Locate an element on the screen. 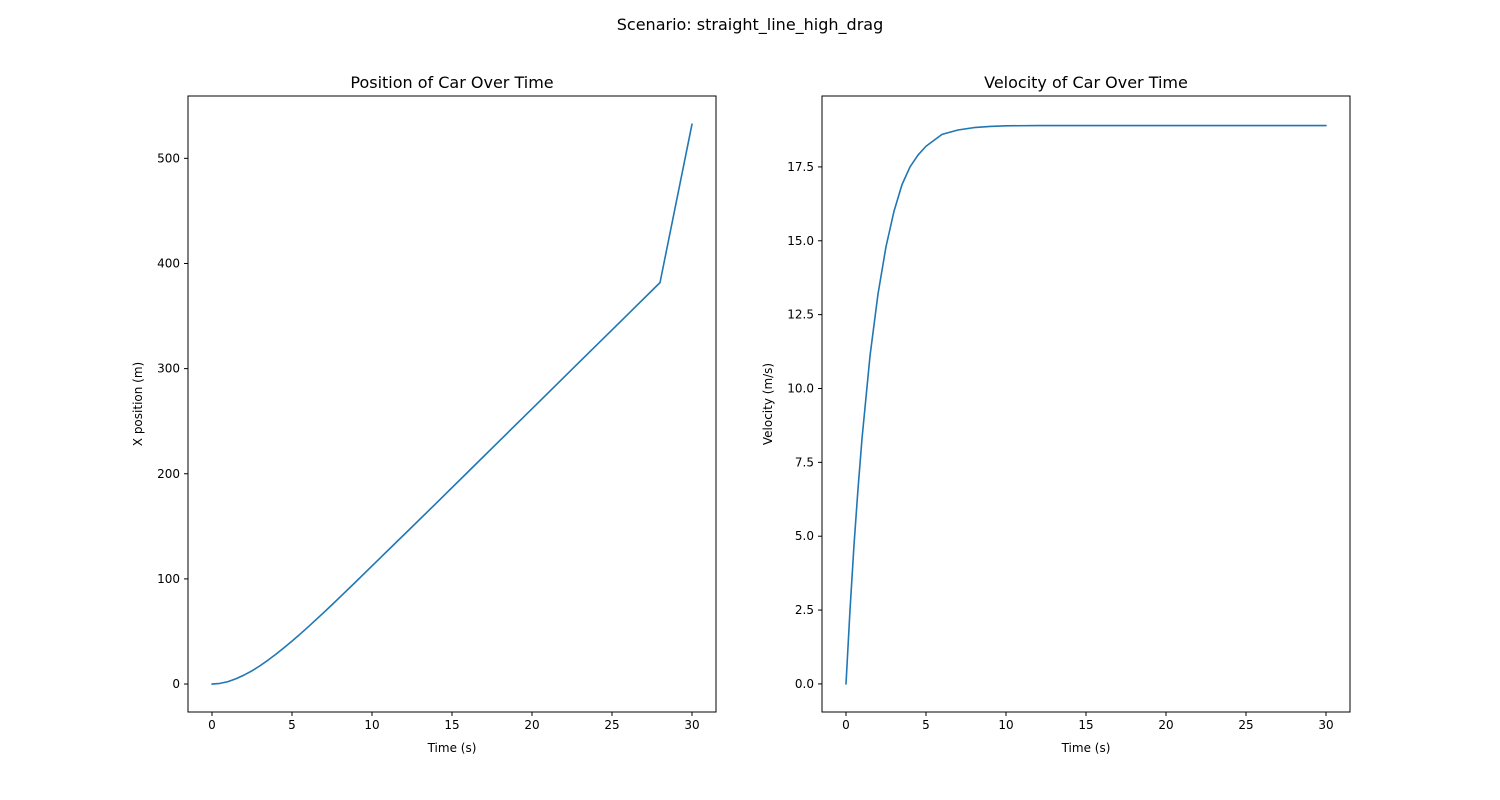 Image resolution: width=1500 pixels, height=800 pixels. position-x-tick-label: 5 is located at coordinates (292, 725).